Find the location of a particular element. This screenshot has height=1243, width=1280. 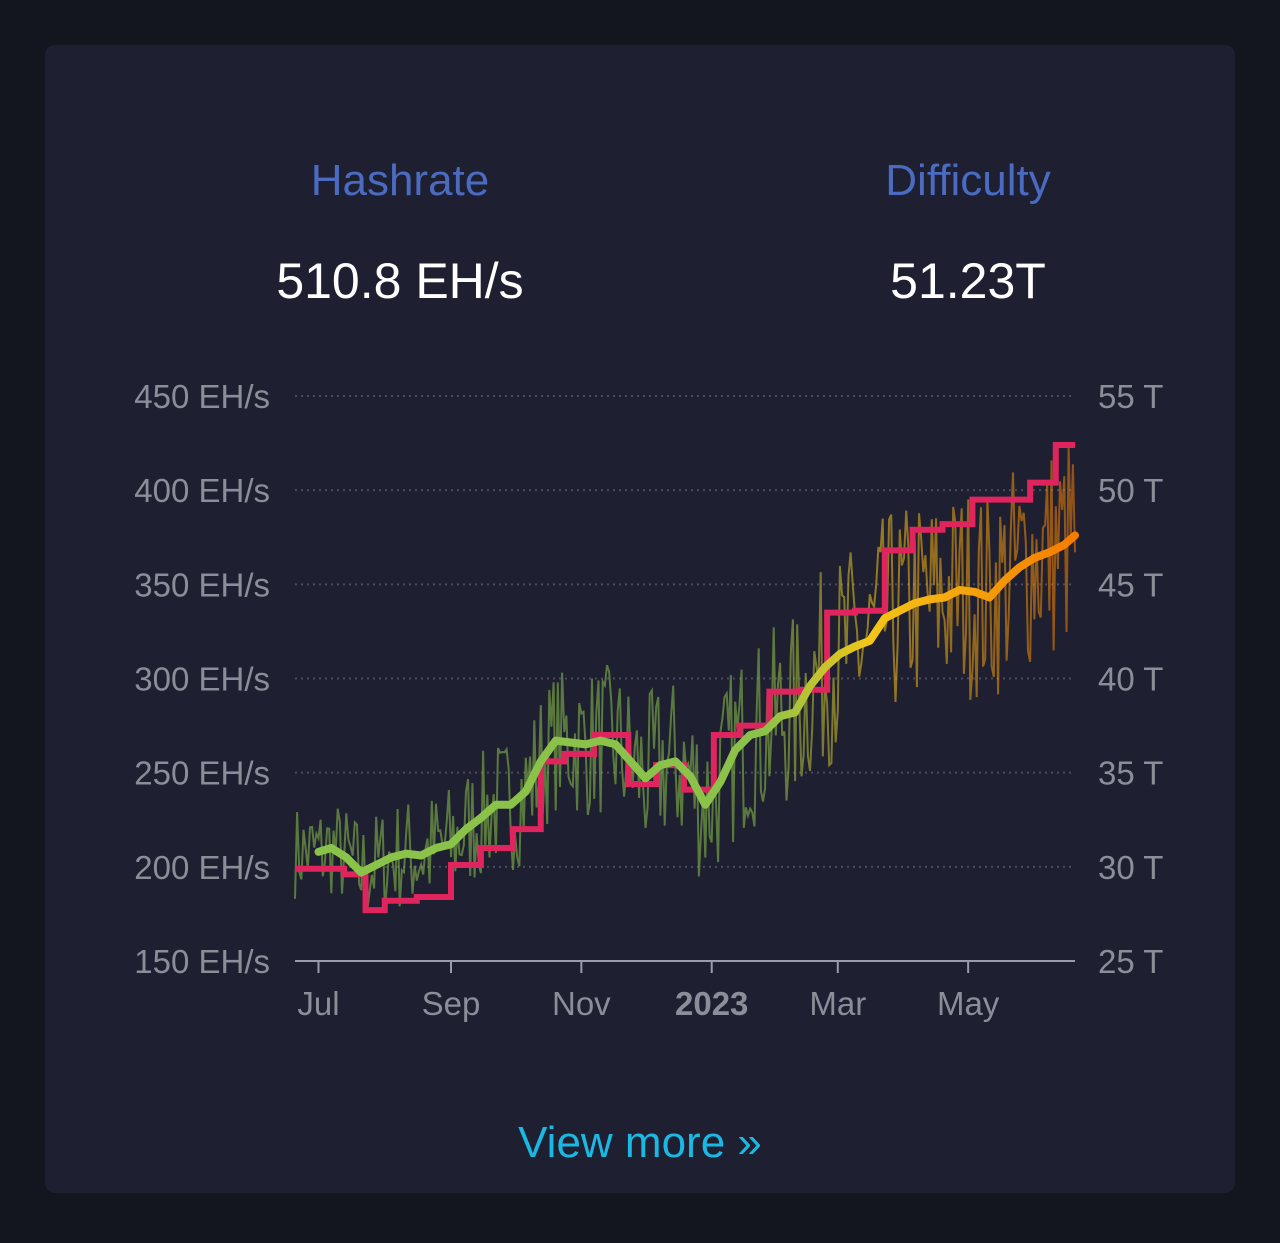

y-left-tick-label: 450 EH/s is located at coordinates (202, 396).